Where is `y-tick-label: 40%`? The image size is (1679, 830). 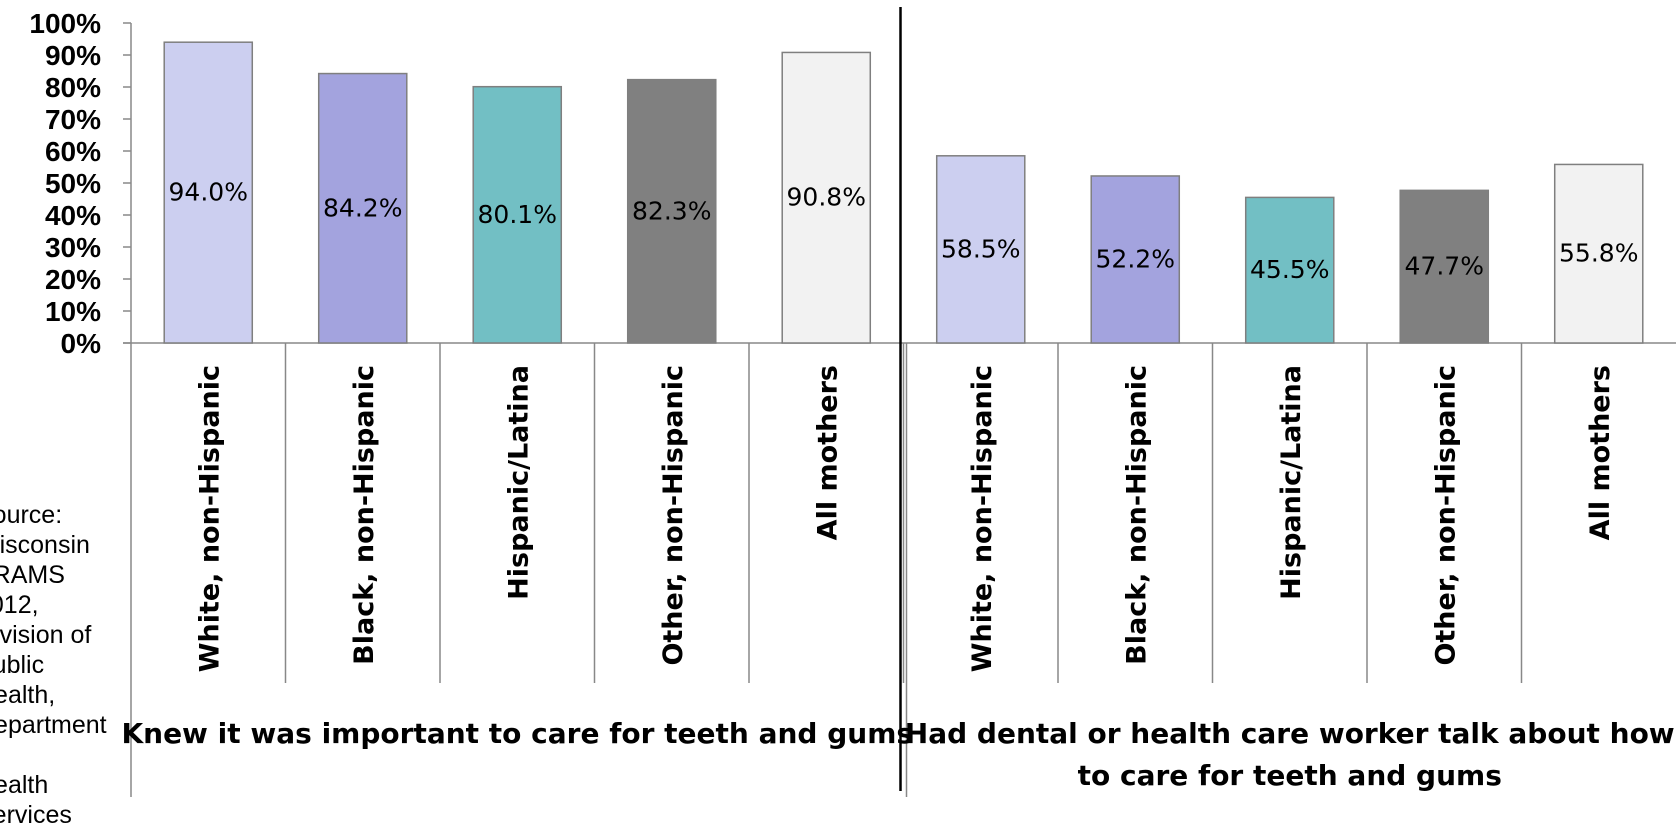 y-tick-label: 40% is located at coordinates (73, 215).